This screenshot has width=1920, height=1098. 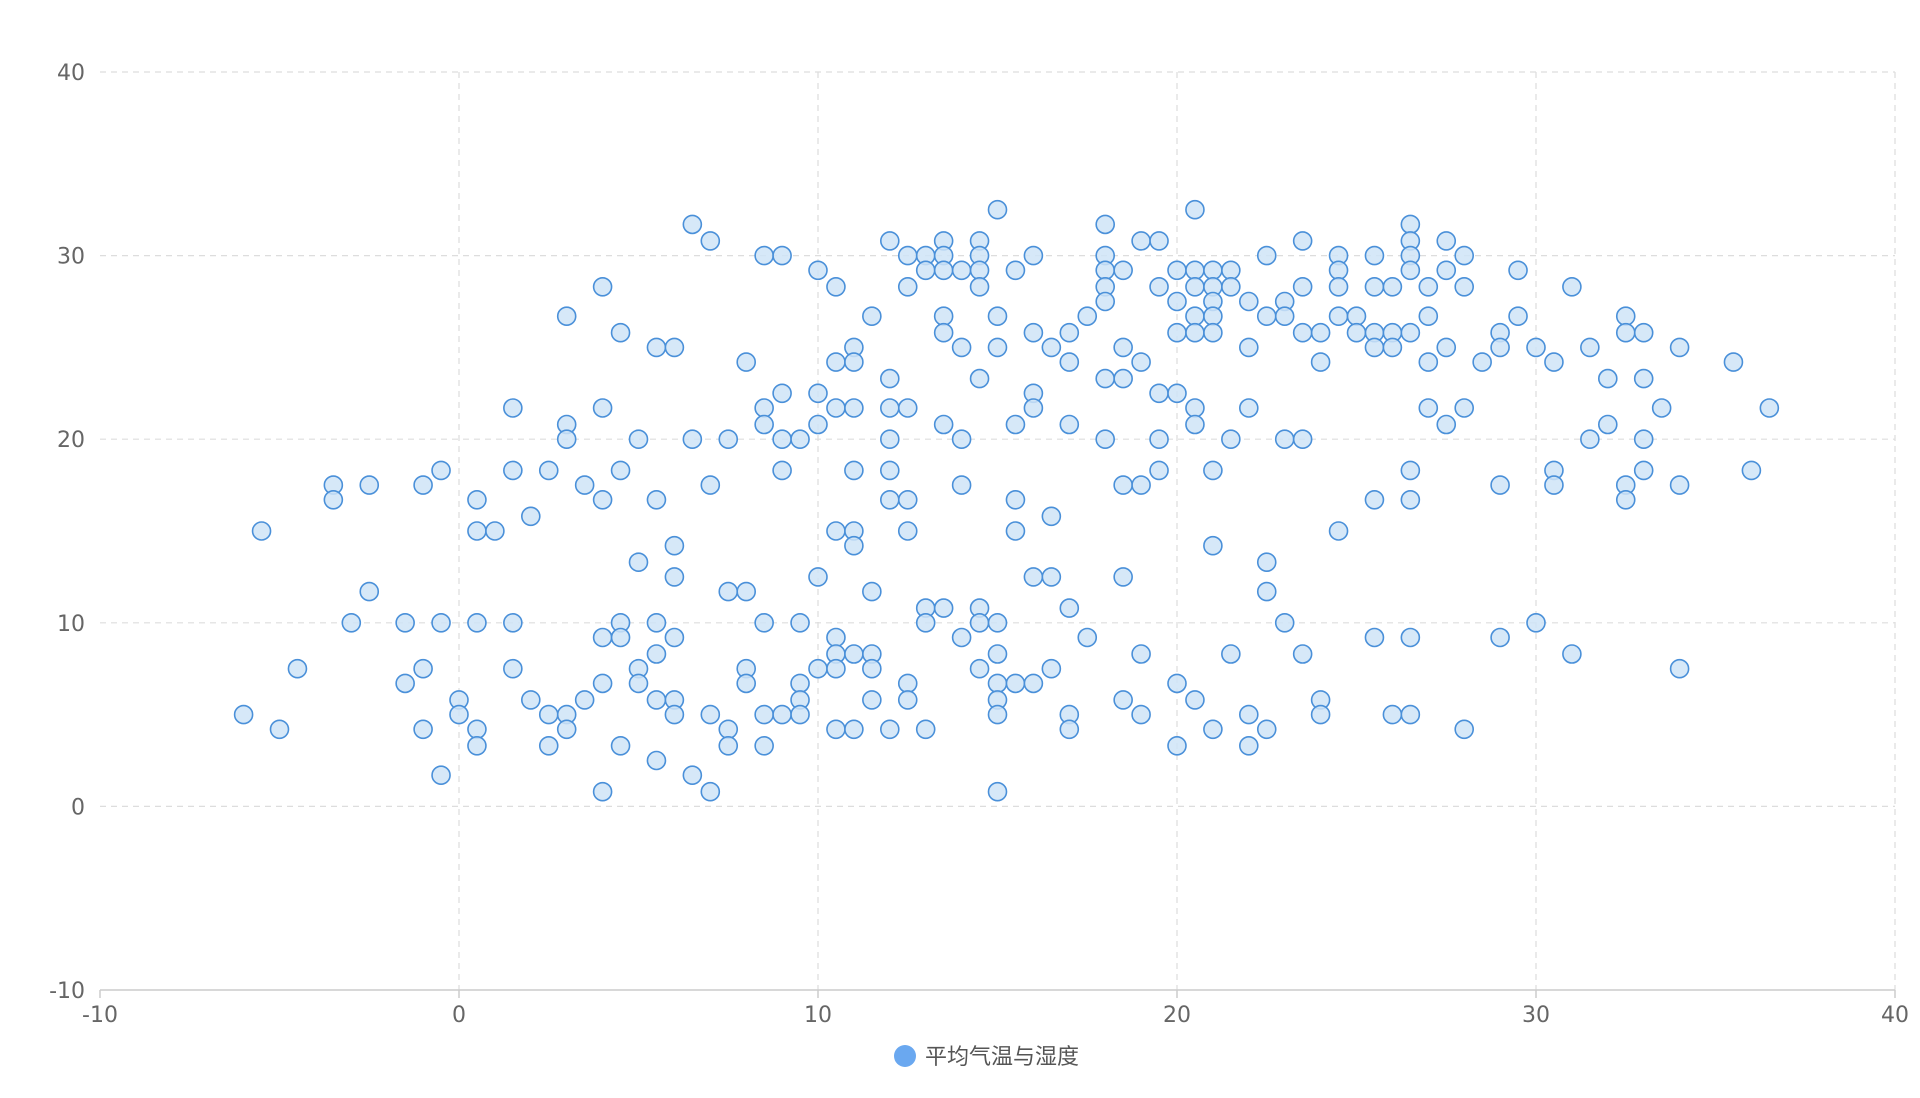 What do you see at coordinates (905, 1056) in the screenshot?
I see `legend-marker-icon` at bounding box center [905, 1056].